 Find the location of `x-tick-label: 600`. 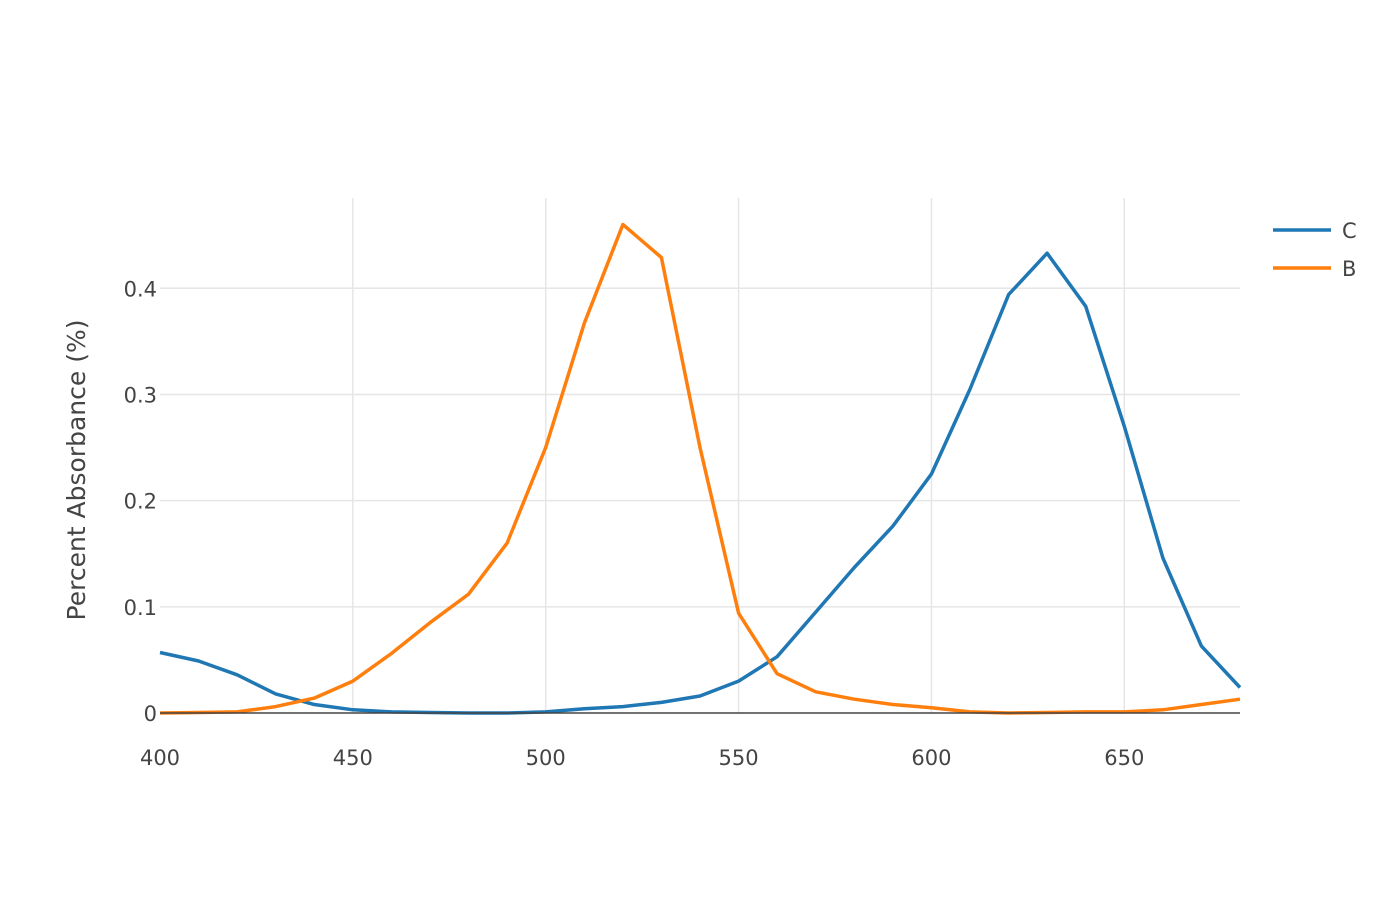

x-tick-label: 600 is located at coordinates (931, 758).